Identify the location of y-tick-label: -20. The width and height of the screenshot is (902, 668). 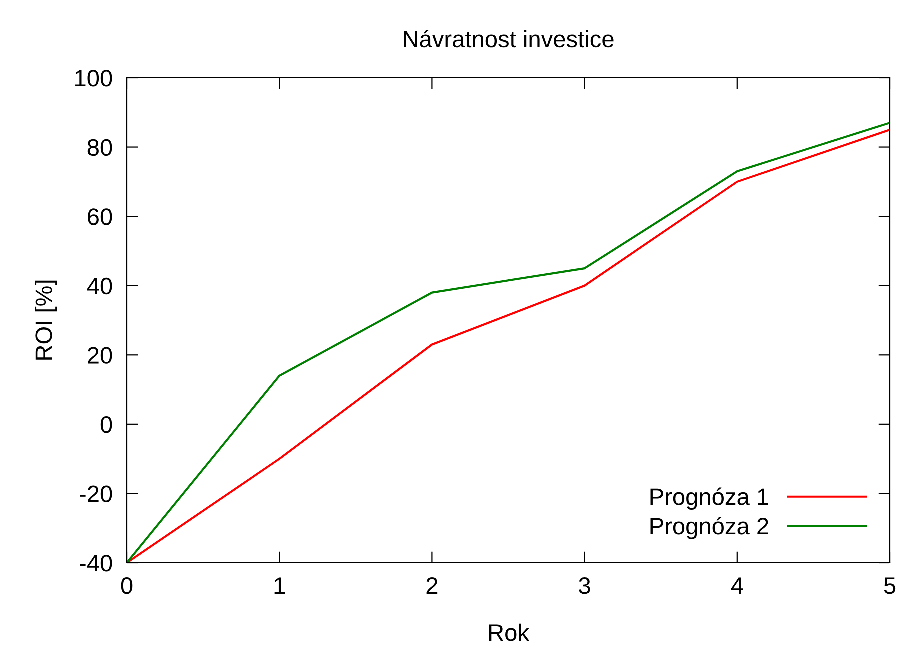
(96, 494).